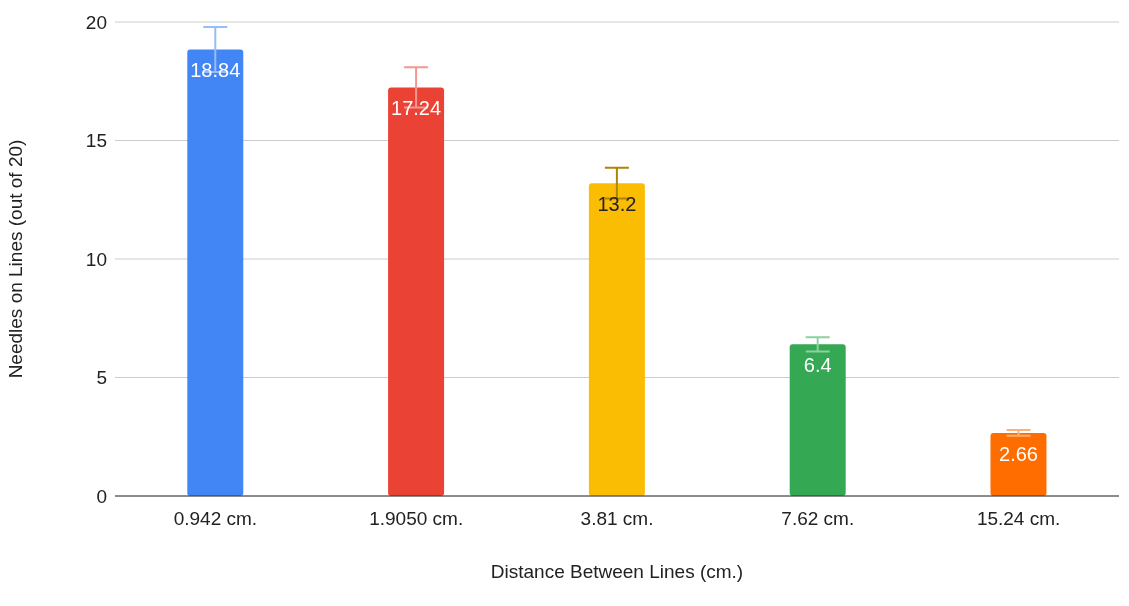  I want to click on x-tick-label: 1.9050 cm., so click(416, 519).